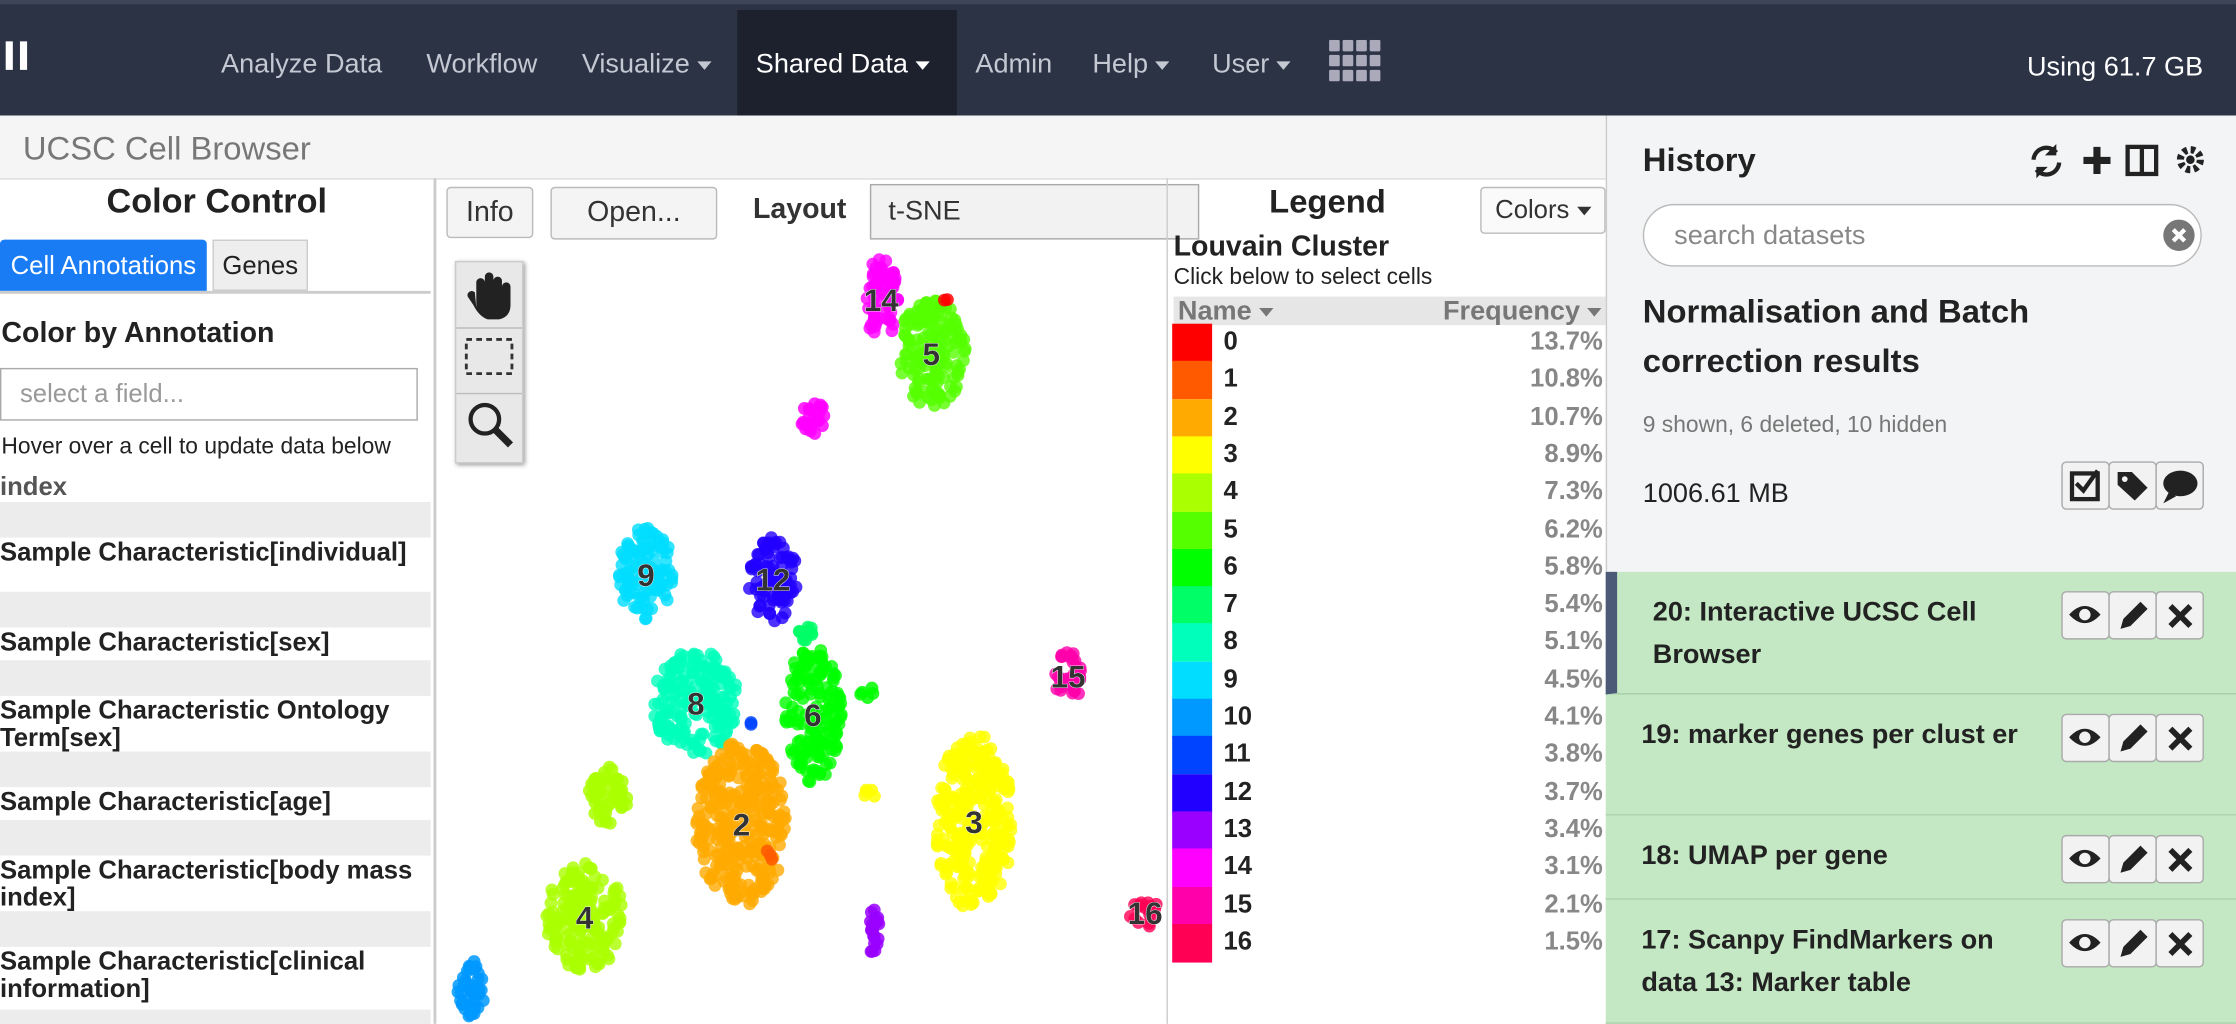  I want to click on layout-select: t-SNE, so click(1034, 211).